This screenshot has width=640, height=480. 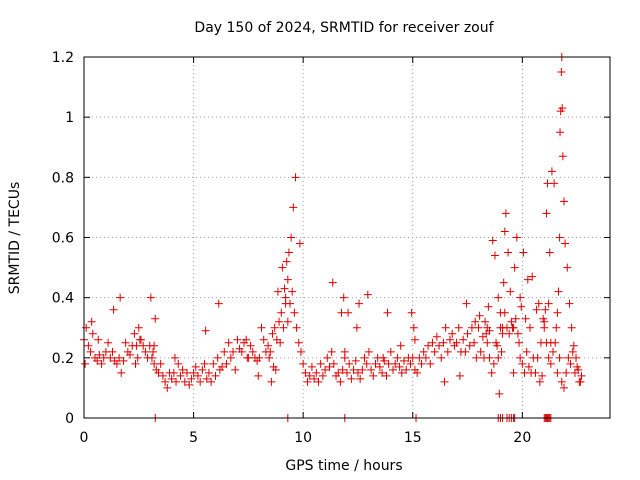 What do you see at coordinates (63, 299) in the screenshot?
I see `y-tick-label: 0.4` at bounding box center [63, 299].